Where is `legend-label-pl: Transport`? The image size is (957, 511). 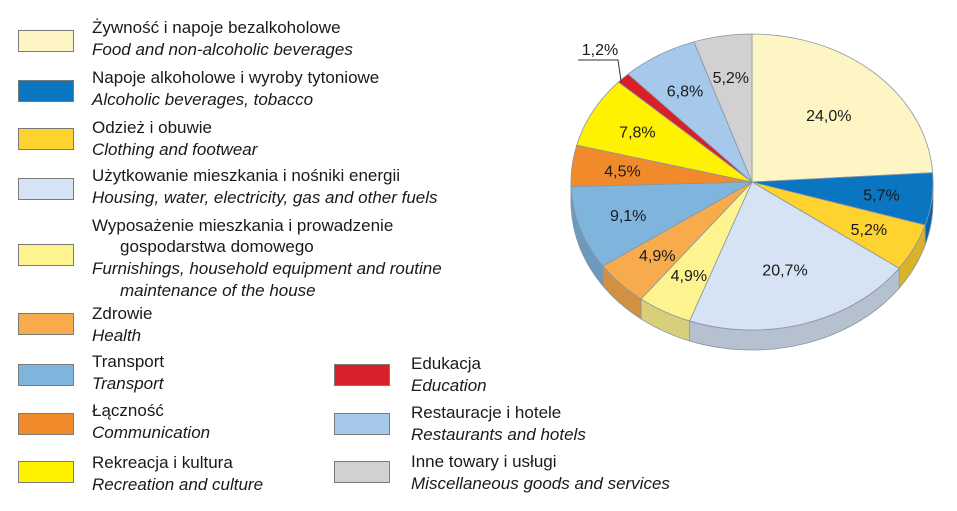 legend-label-pl: Transport is located at coordinates (128, 361).